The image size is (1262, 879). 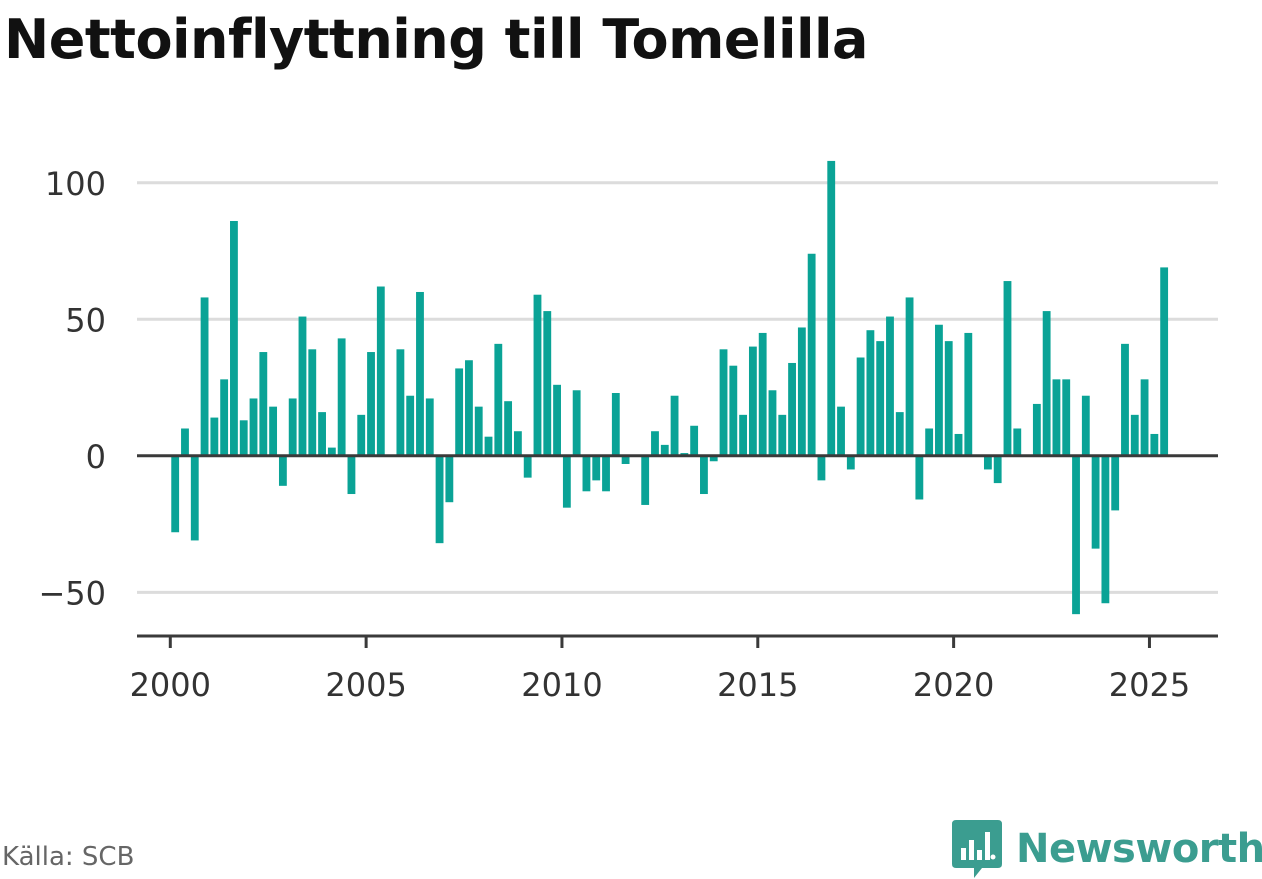 I want to click on y-tick-label: −50, so click(x=72, y=593).